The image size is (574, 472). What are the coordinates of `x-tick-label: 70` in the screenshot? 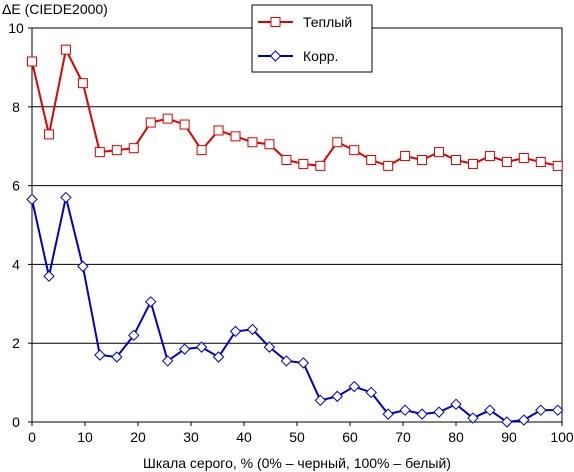 It's located at (403, 437).